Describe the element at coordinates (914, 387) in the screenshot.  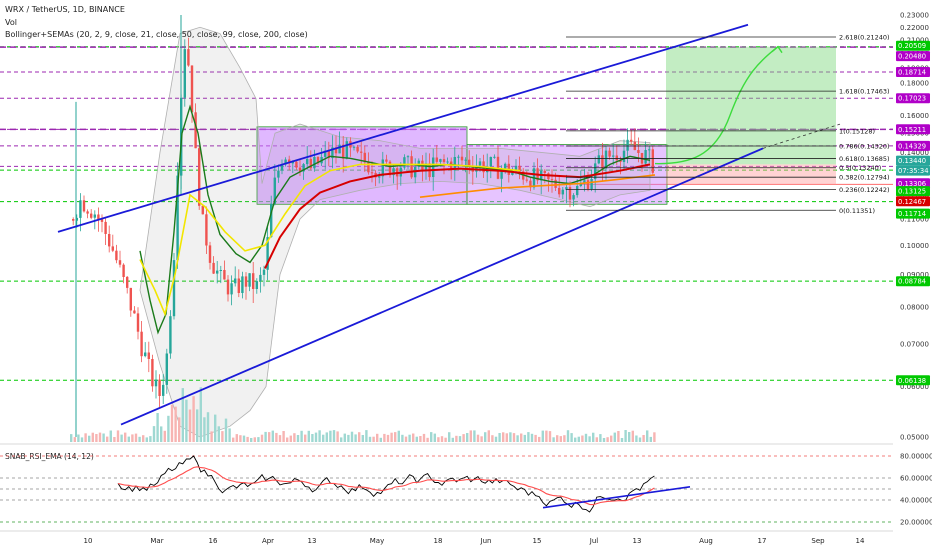
I see `price-axis-tick: 0.06000` at that location.